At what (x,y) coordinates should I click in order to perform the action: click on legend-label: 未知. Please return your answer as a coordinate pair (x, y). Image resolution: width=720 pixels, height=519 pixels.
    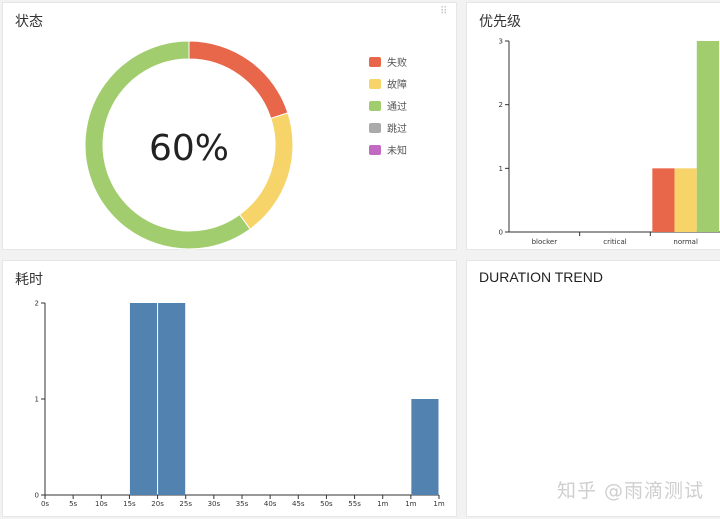
    Looking at the image, I should click on (397, 150).